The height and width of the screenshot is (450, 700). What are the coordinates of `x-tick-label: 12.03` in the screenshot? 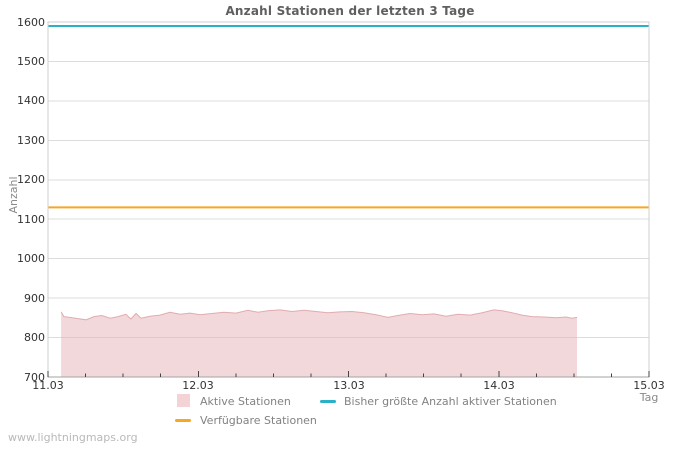 It's located at (198, 385).